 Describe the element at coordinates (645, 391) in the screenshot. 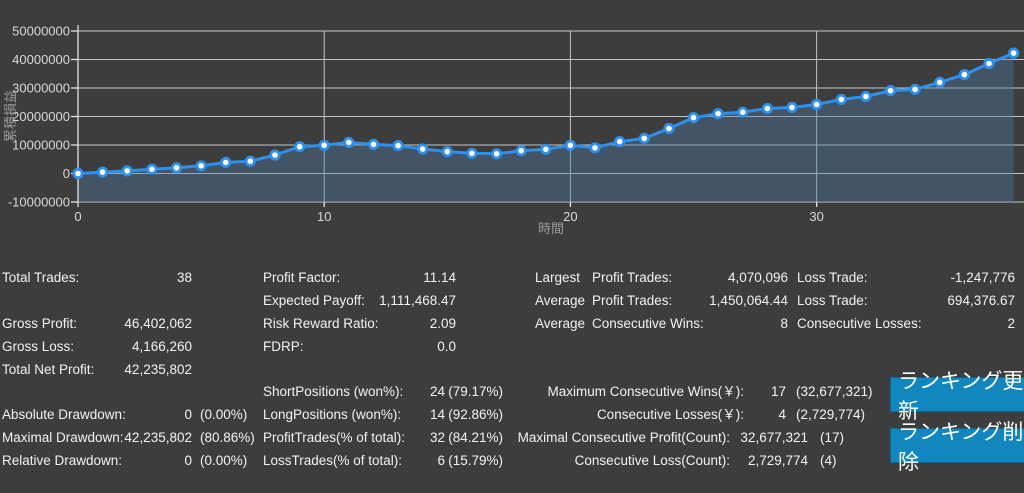

I see `stat-label: Maximum Consecutive Wins(￥):` at that location.